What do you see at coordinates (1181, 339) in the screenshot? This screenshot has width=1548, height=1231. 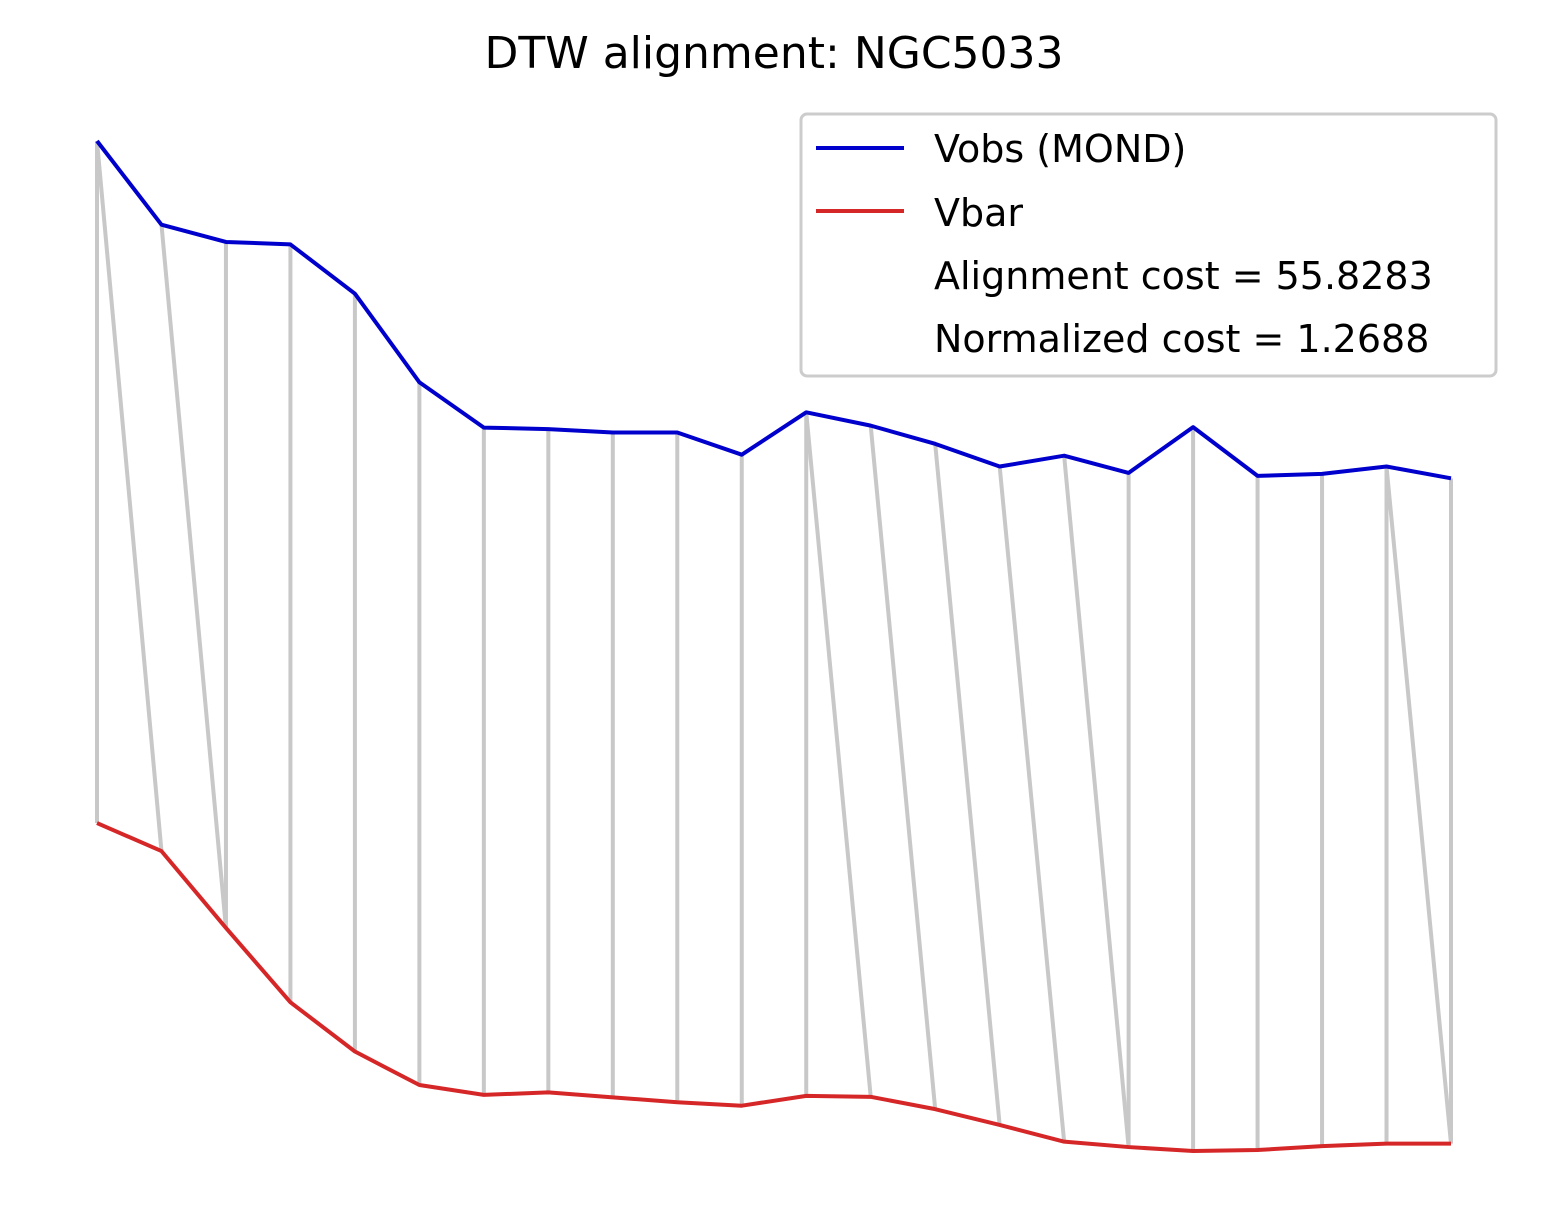 I see `legend-normalized-cost: Normalized cost = 1.2688` at bounding box center [1181, 339].